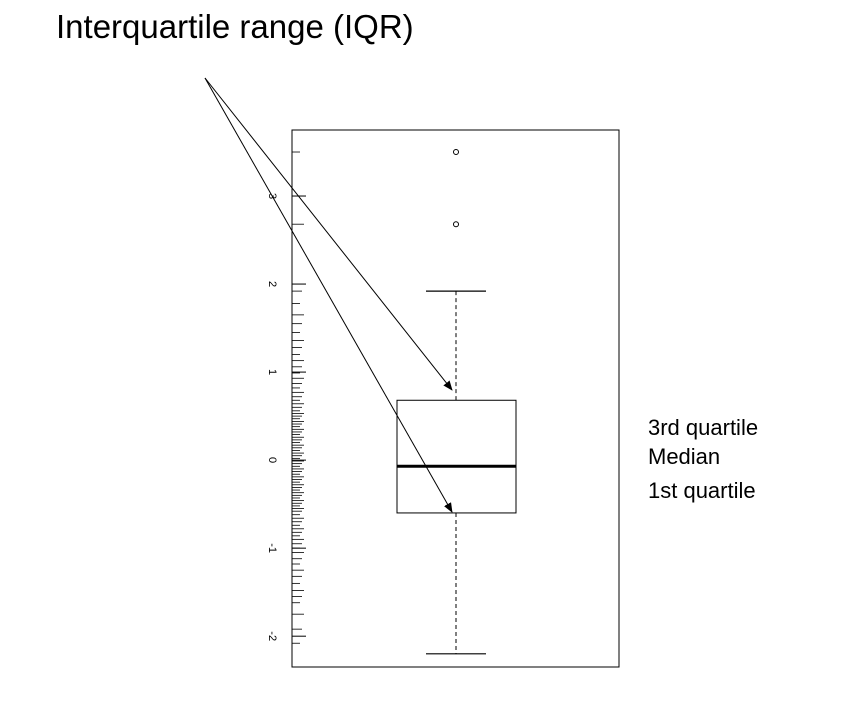  Describe the element at coordinates (272, 460) in the screenshot. I see `y-tick-label: 0` at that location.